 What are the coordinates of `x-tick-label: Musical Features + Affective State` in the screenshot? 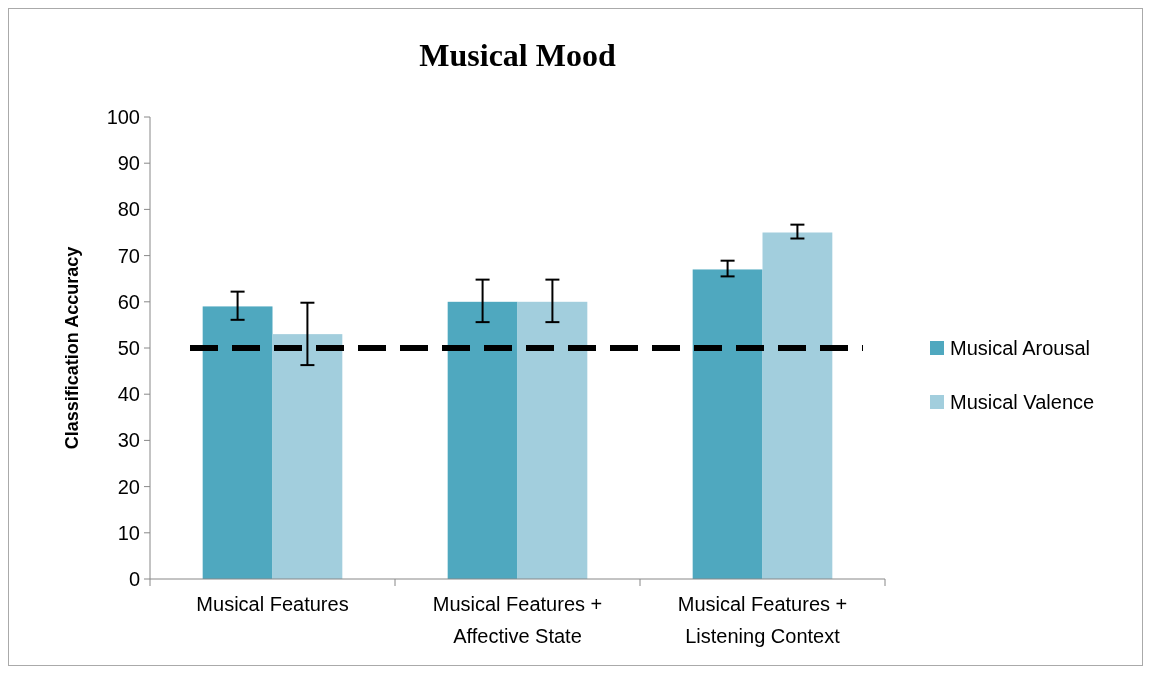 It's located at (517, 620).